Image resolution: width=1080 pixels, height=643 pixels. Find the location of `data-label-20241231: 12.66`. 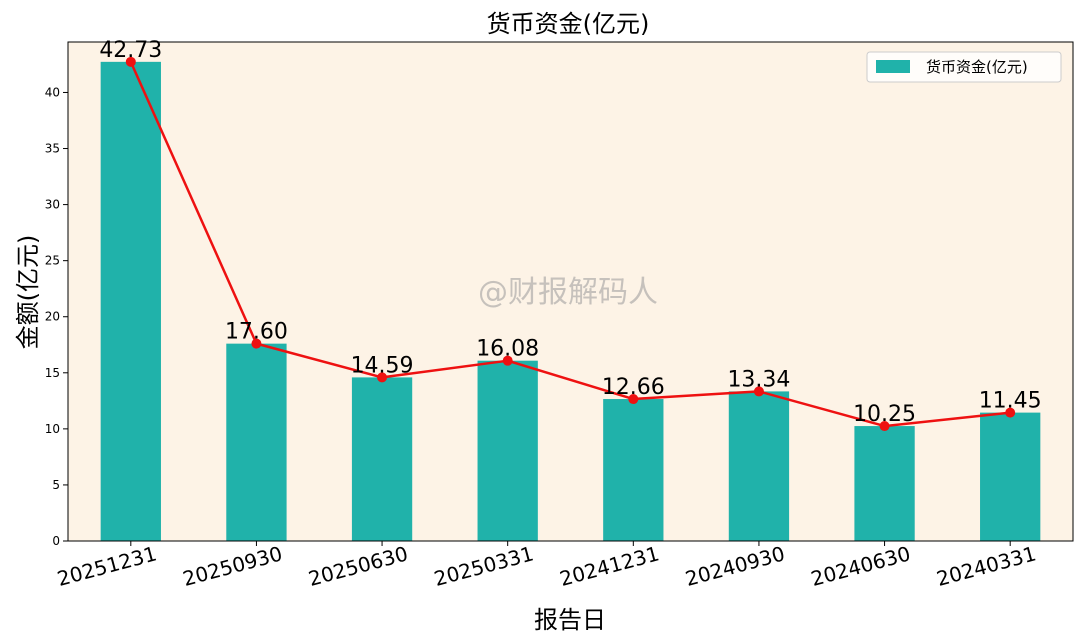

data-label-20241231: 12.66 is located at coordinates (633, 387).